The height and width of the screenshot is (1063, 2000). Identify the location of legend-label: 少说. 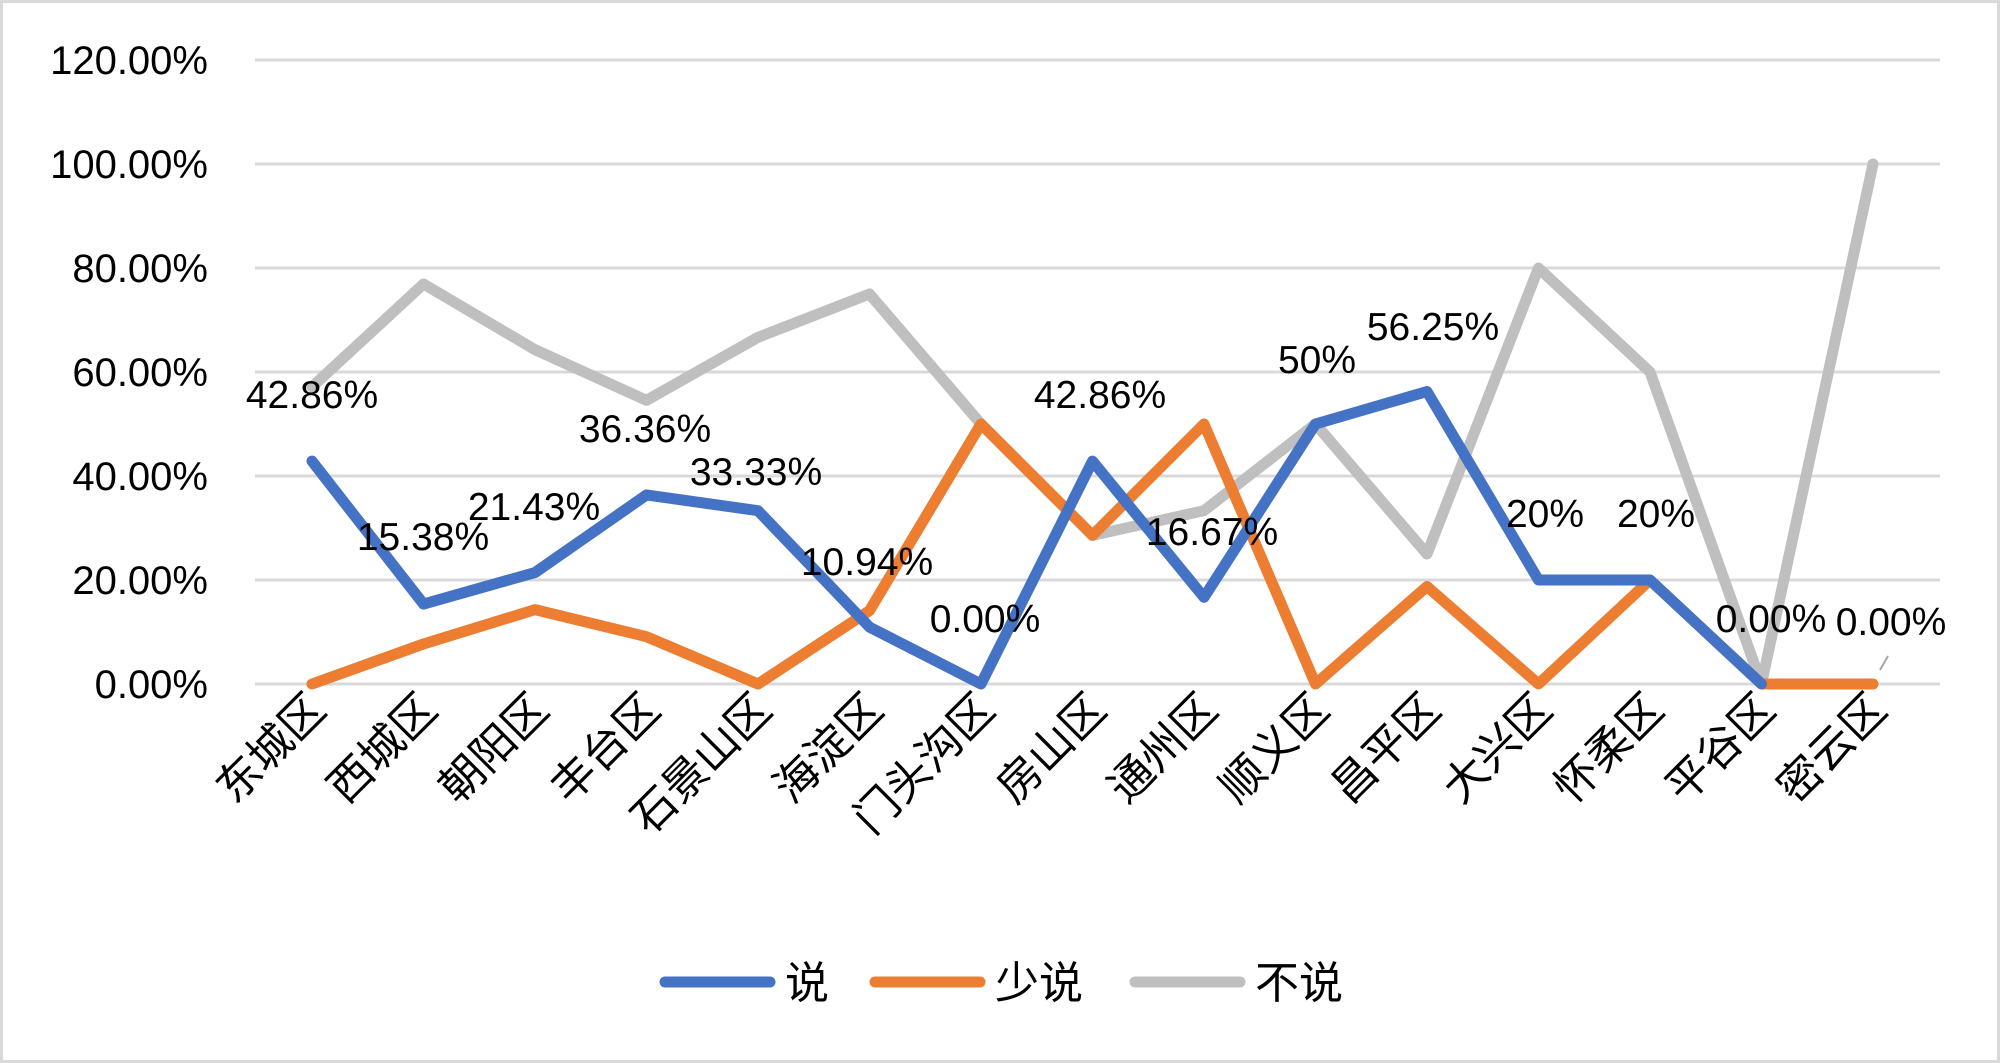
(1039, 983).